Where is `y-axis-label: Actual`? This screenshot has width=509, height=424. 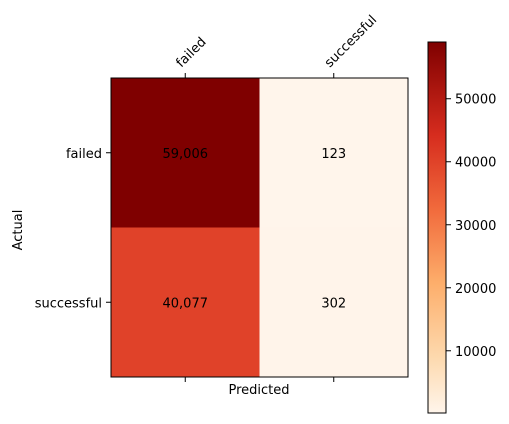
y-axis-label: Actual is located at coordinates (18, 230).